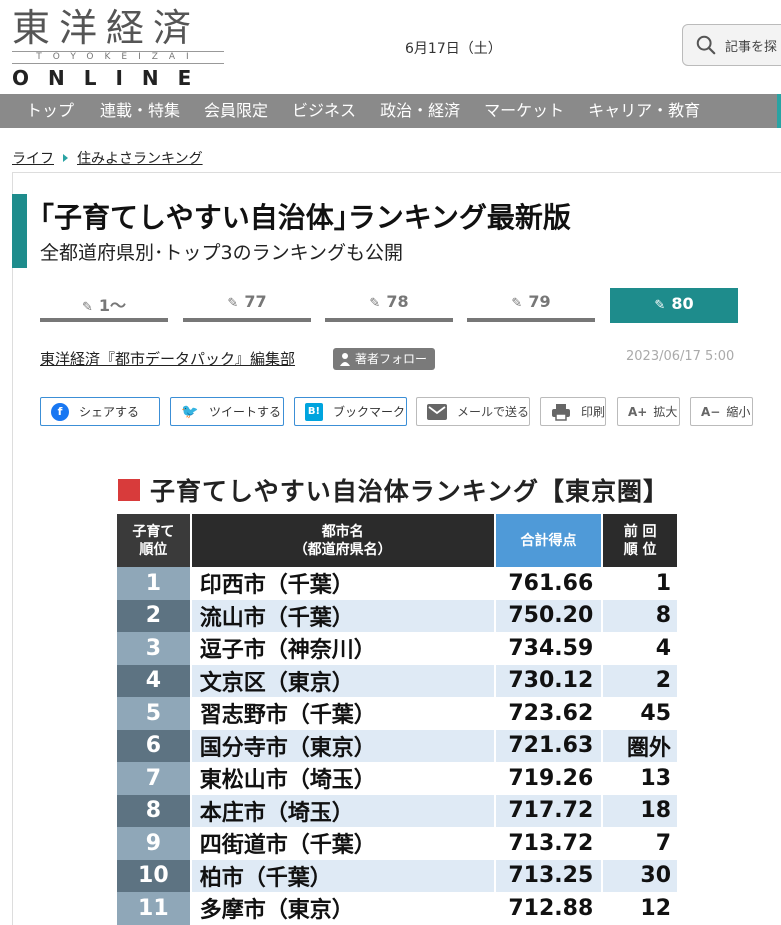 The image size is (781, 925). What do you see at coordinates (640, 531) in the screenshot?
I see `header-prev-l1: 前 回` at bounding box center [640, 531].